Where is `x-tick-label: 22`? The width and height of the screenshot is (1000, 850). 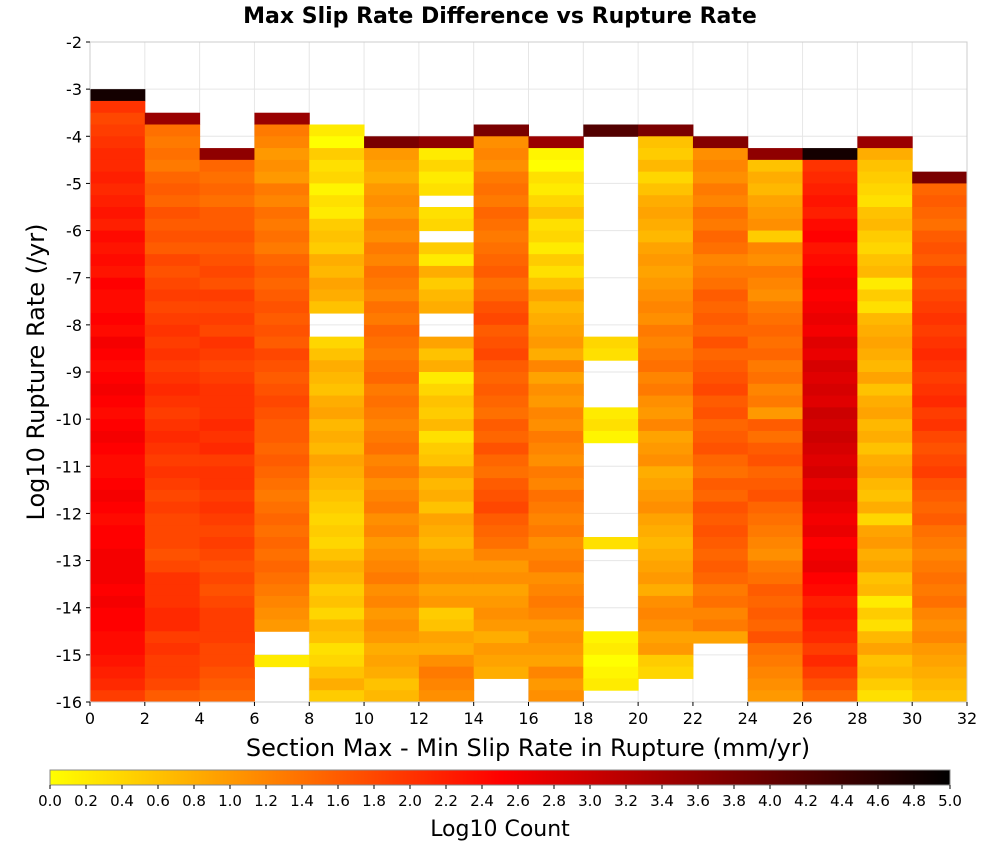
x-tick-label: 22 is located at coordinates (693, 718).